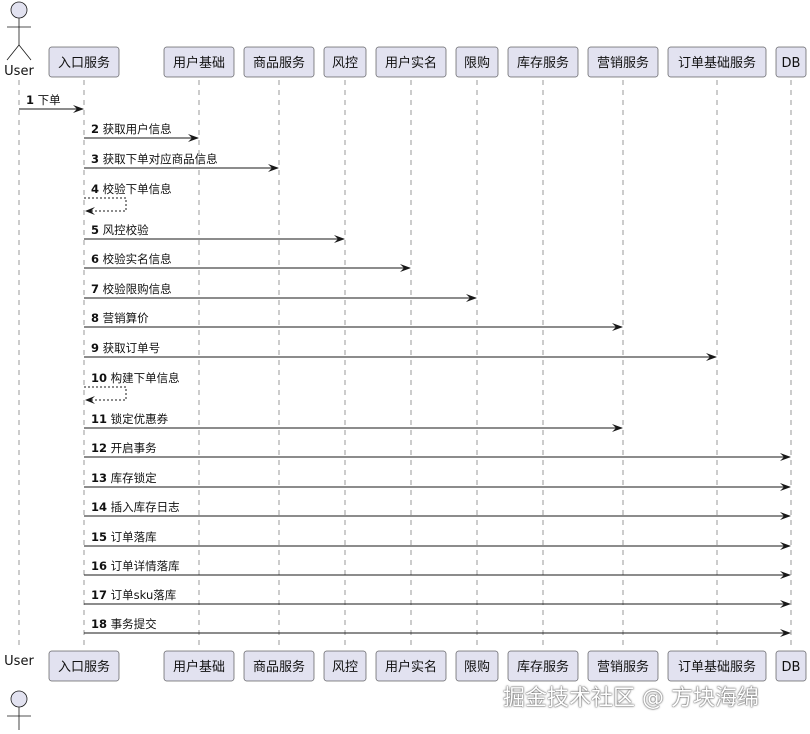 This screenshot has height=734, width=810. I want to click on message-label: 4 校验下单信息, so click(131, 189).